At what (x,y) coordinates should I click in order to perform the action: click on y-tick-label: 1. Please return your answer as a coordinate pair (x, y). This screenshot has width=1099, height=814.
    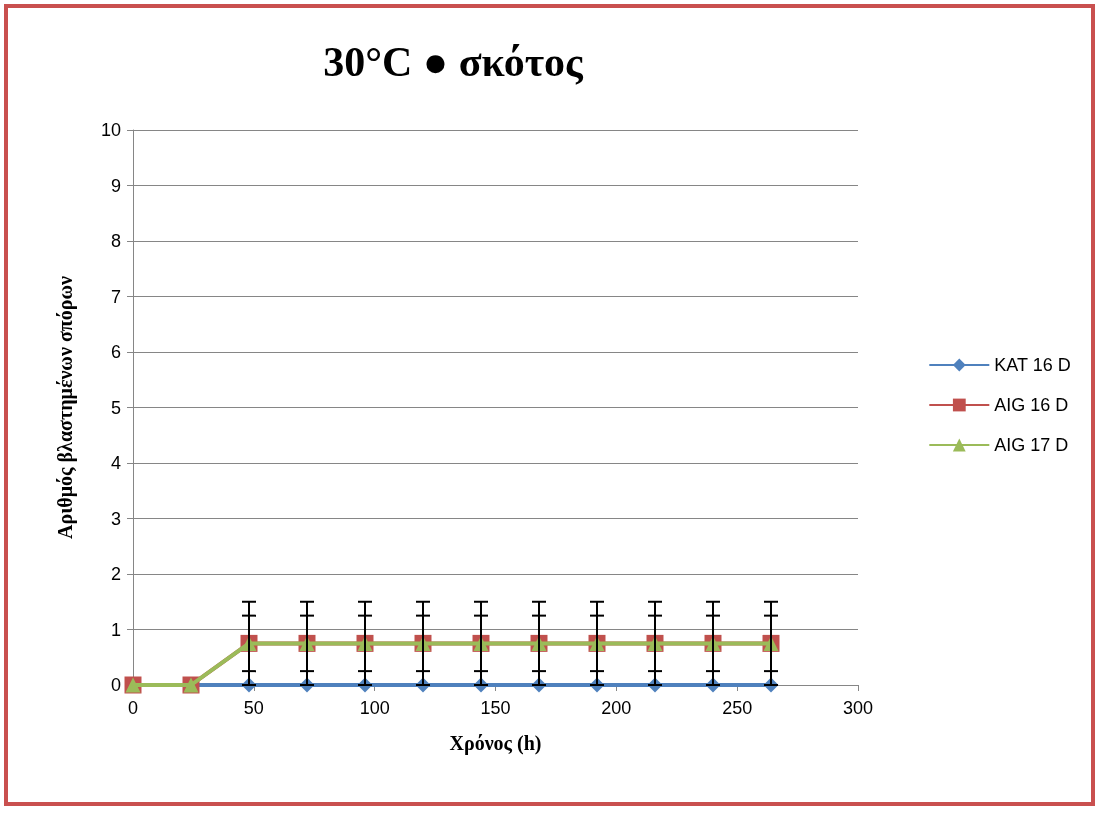
    Looking at the image, I should click on (115, 629).